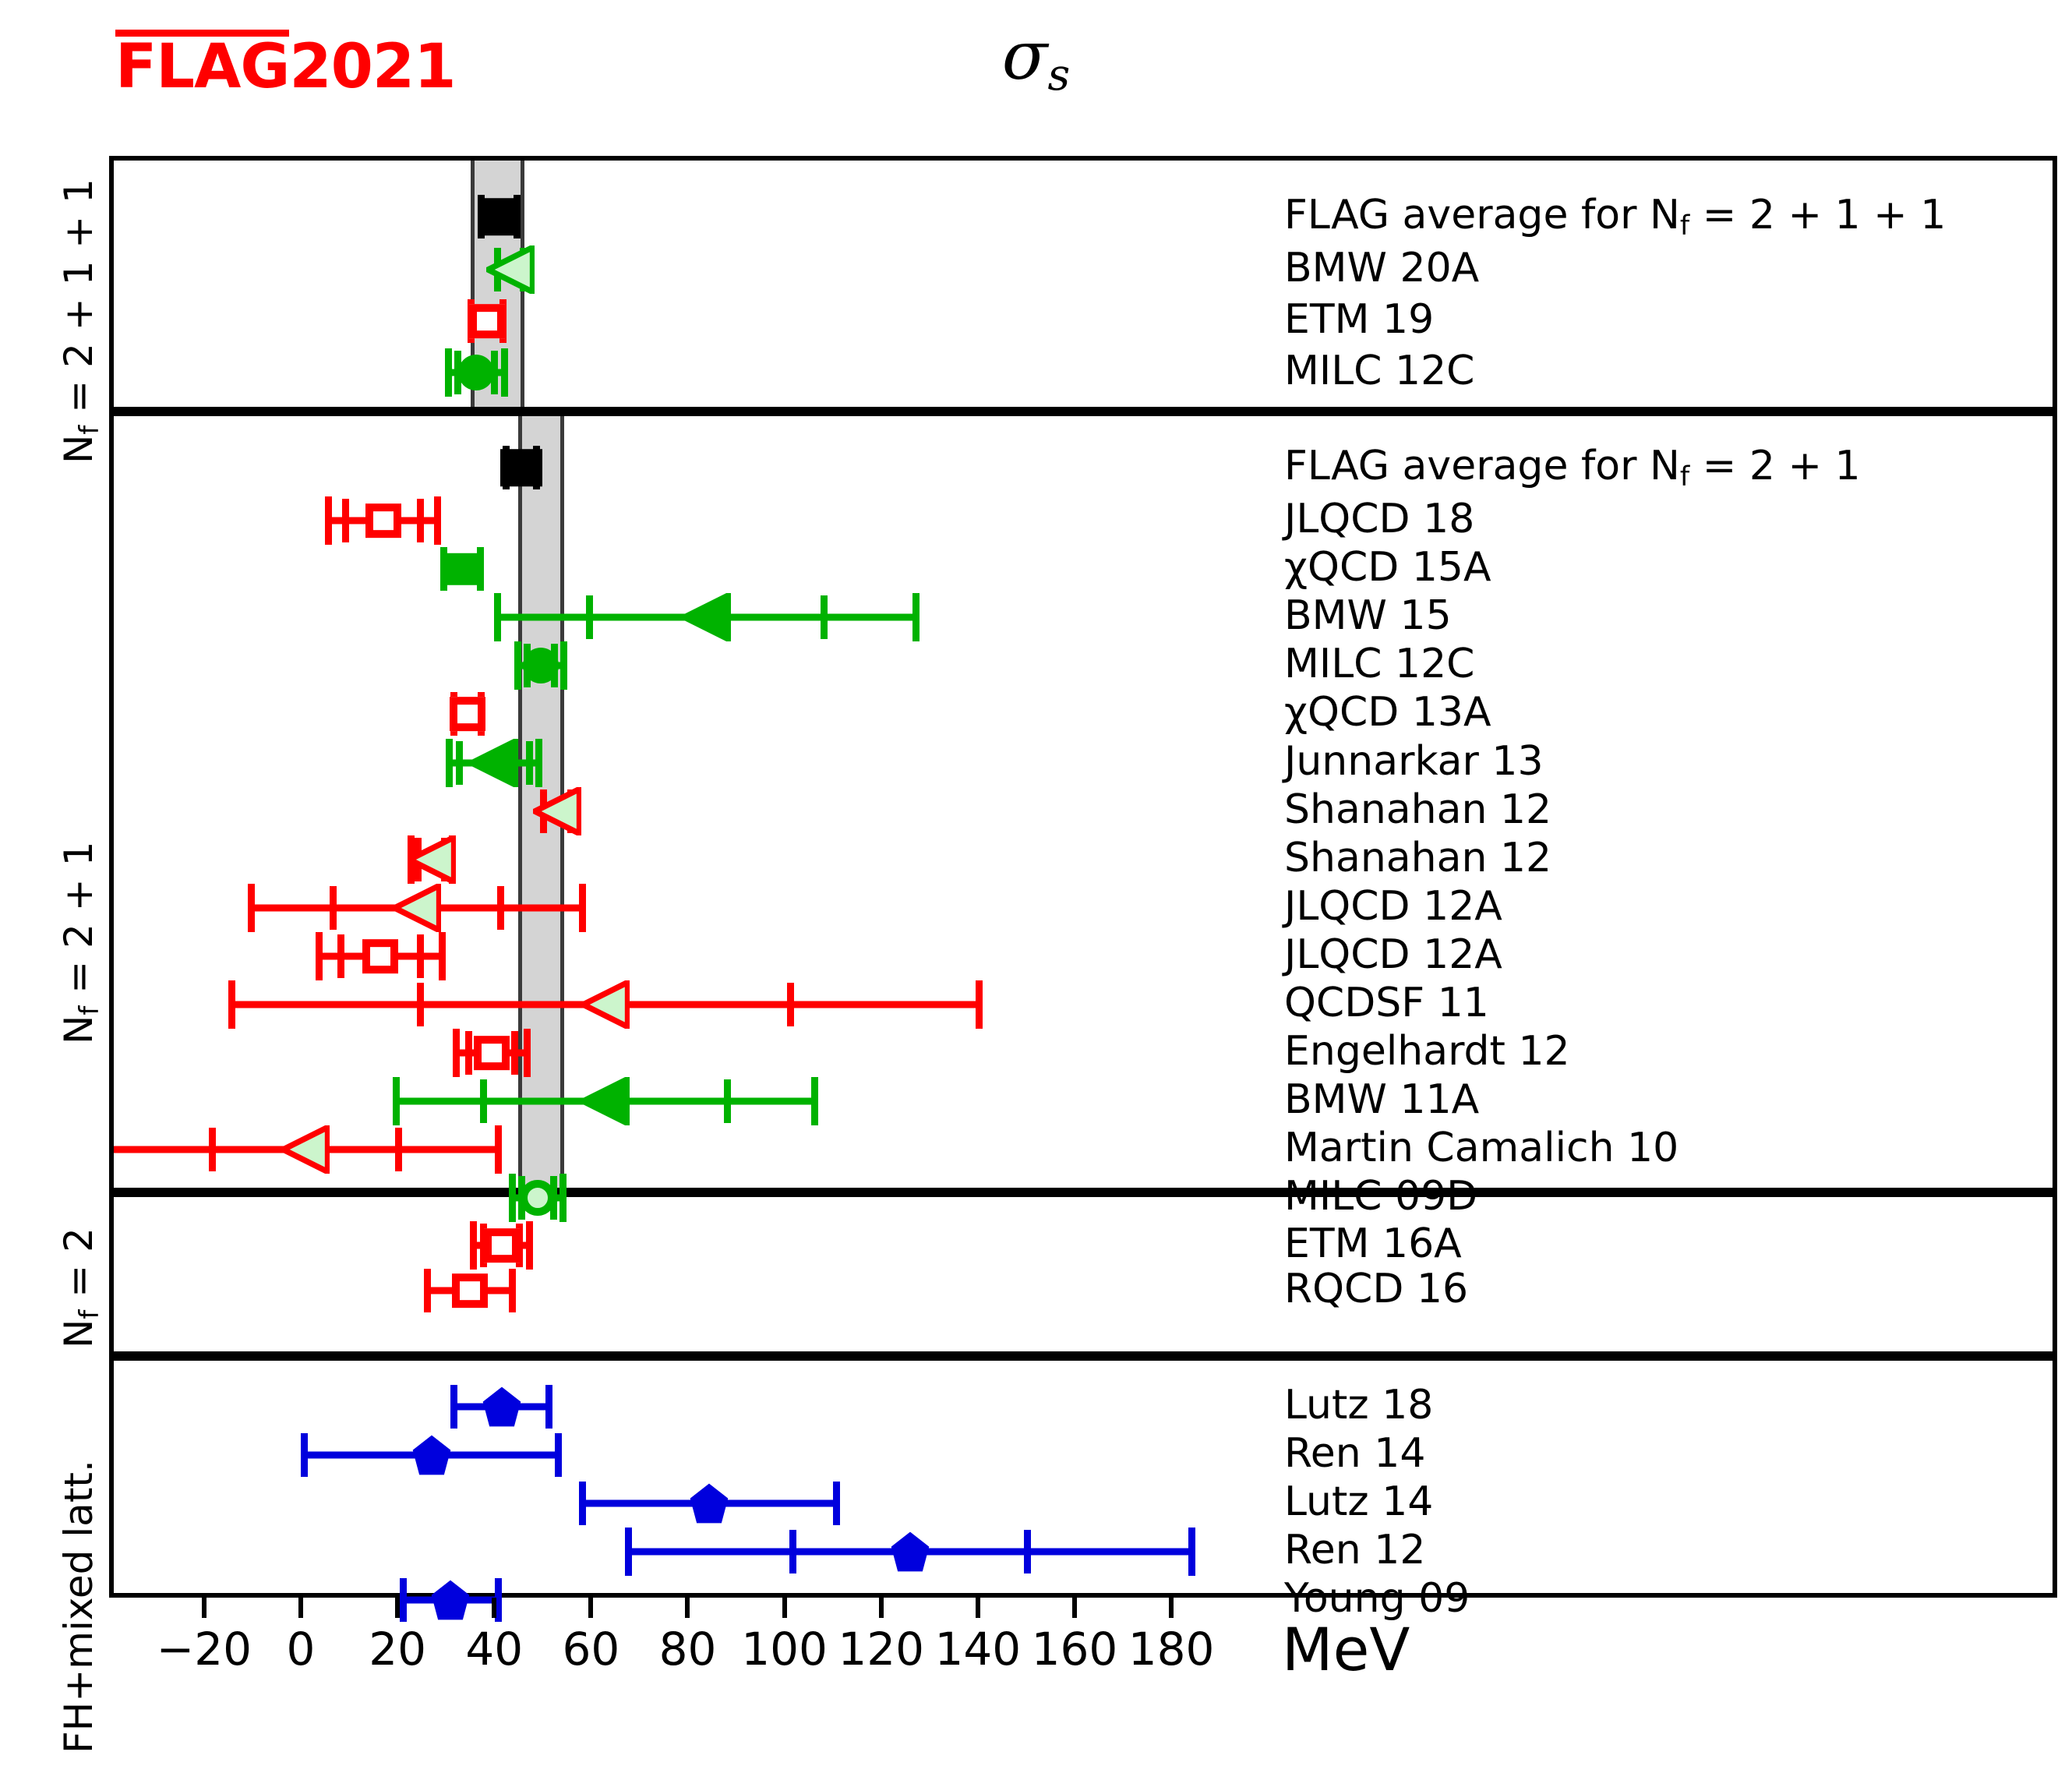 Image resolution: width=2072 pixels, height=1773 pixels. I want to click on entry-label: χQCD 15A, so click(1387, 568).